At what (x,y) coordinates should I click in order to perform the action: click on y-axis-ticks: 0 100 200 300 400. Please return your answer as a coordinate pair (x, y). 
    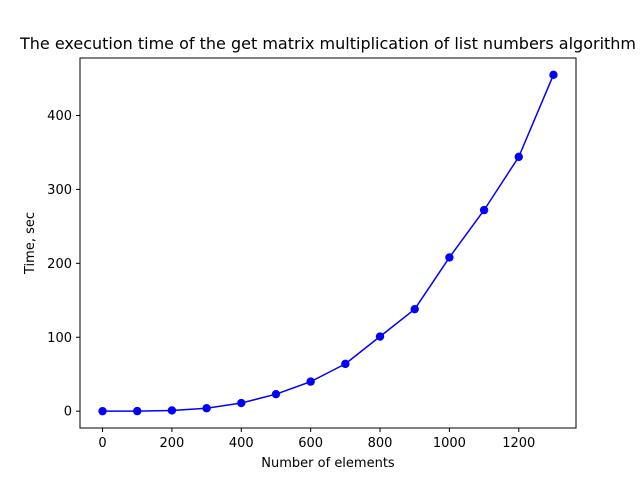
    Looking at the image, I should click on (63, 264).